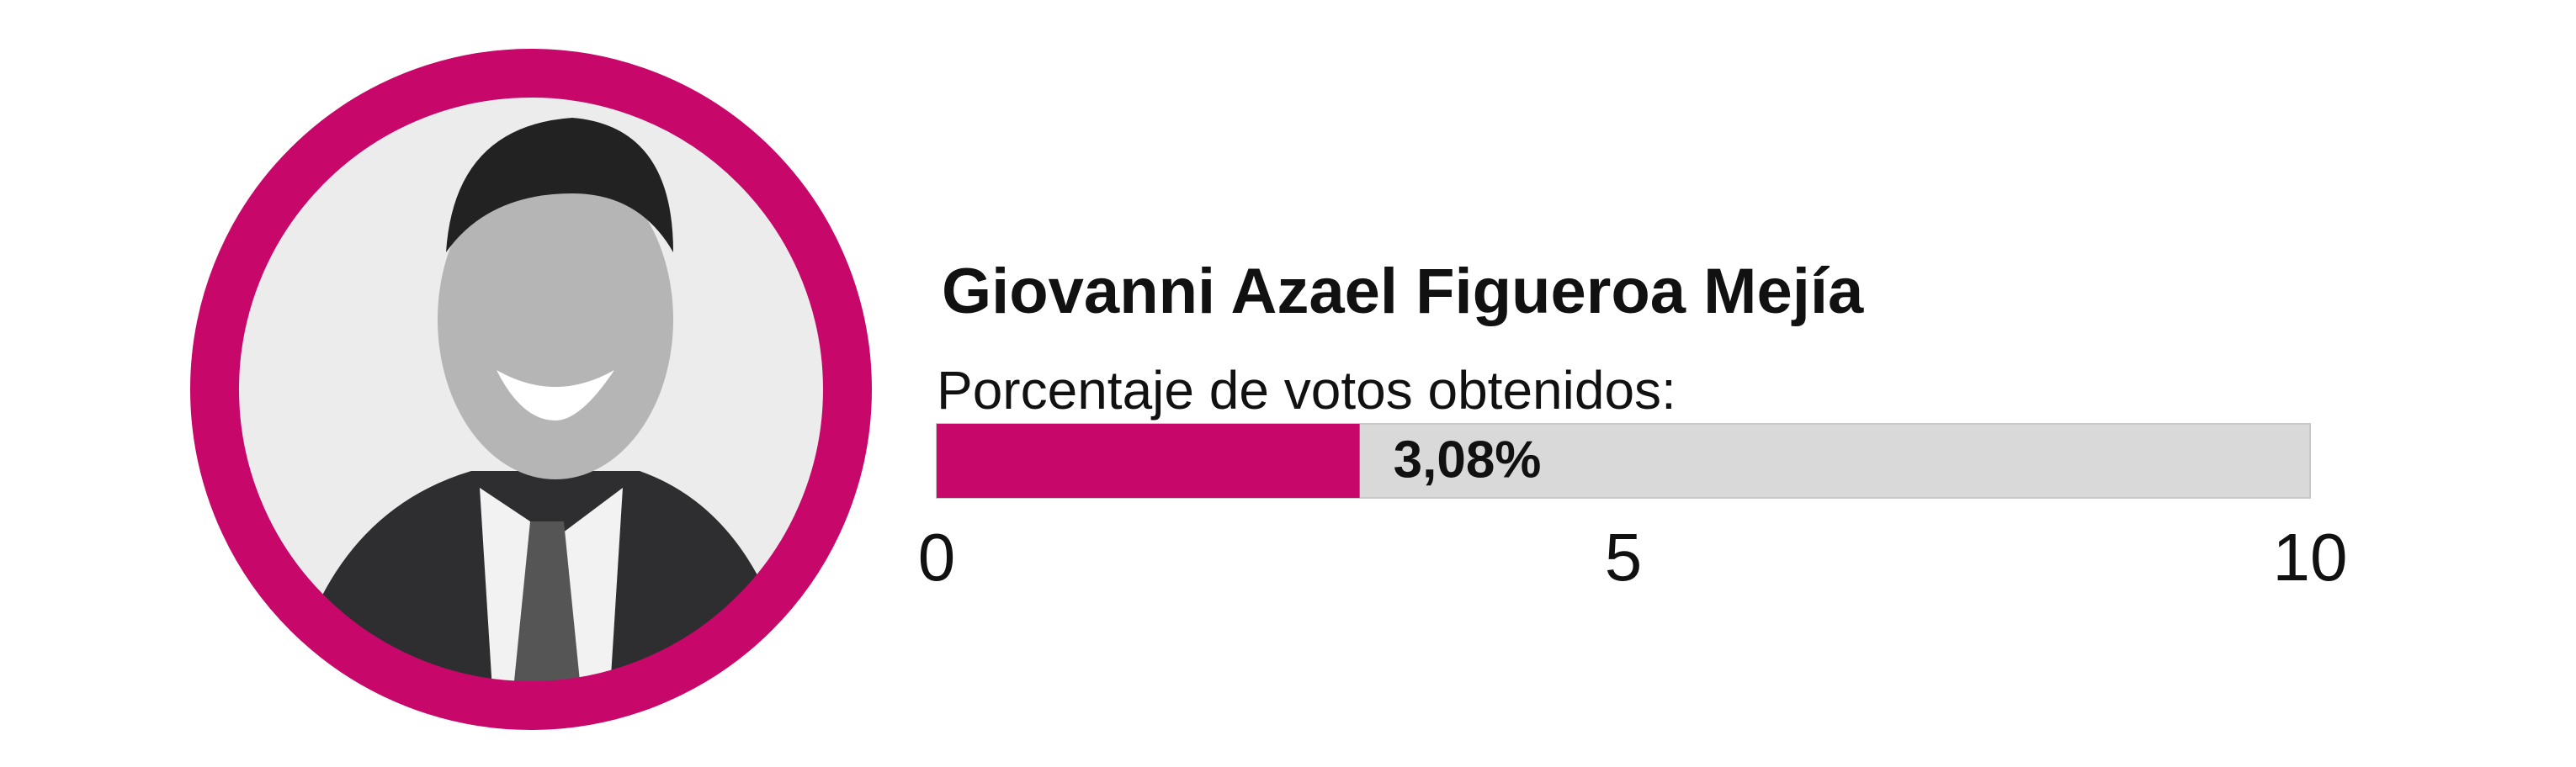  Describe the element at coordinates (1468, 460) in the screenshot. I see `value-label: 3,08%` at that location.